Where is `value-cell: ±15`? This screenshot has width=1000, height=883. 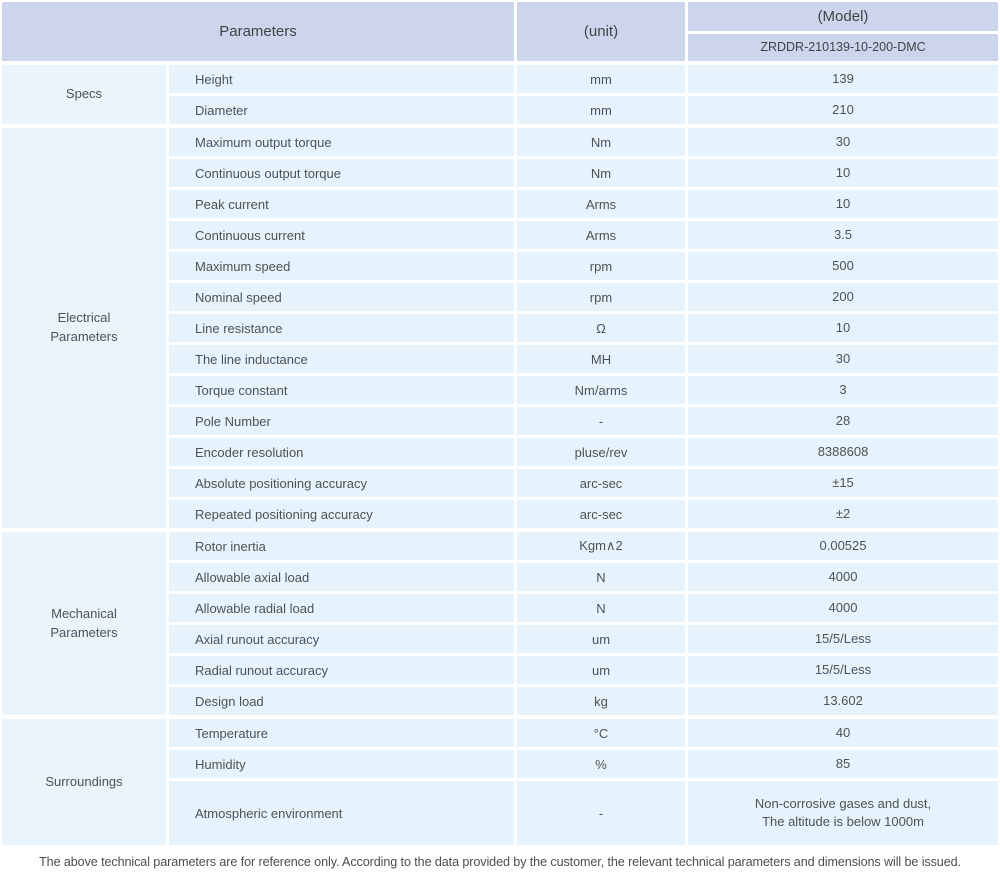 value-cell: ±15 is located at coordinates (843, 483).